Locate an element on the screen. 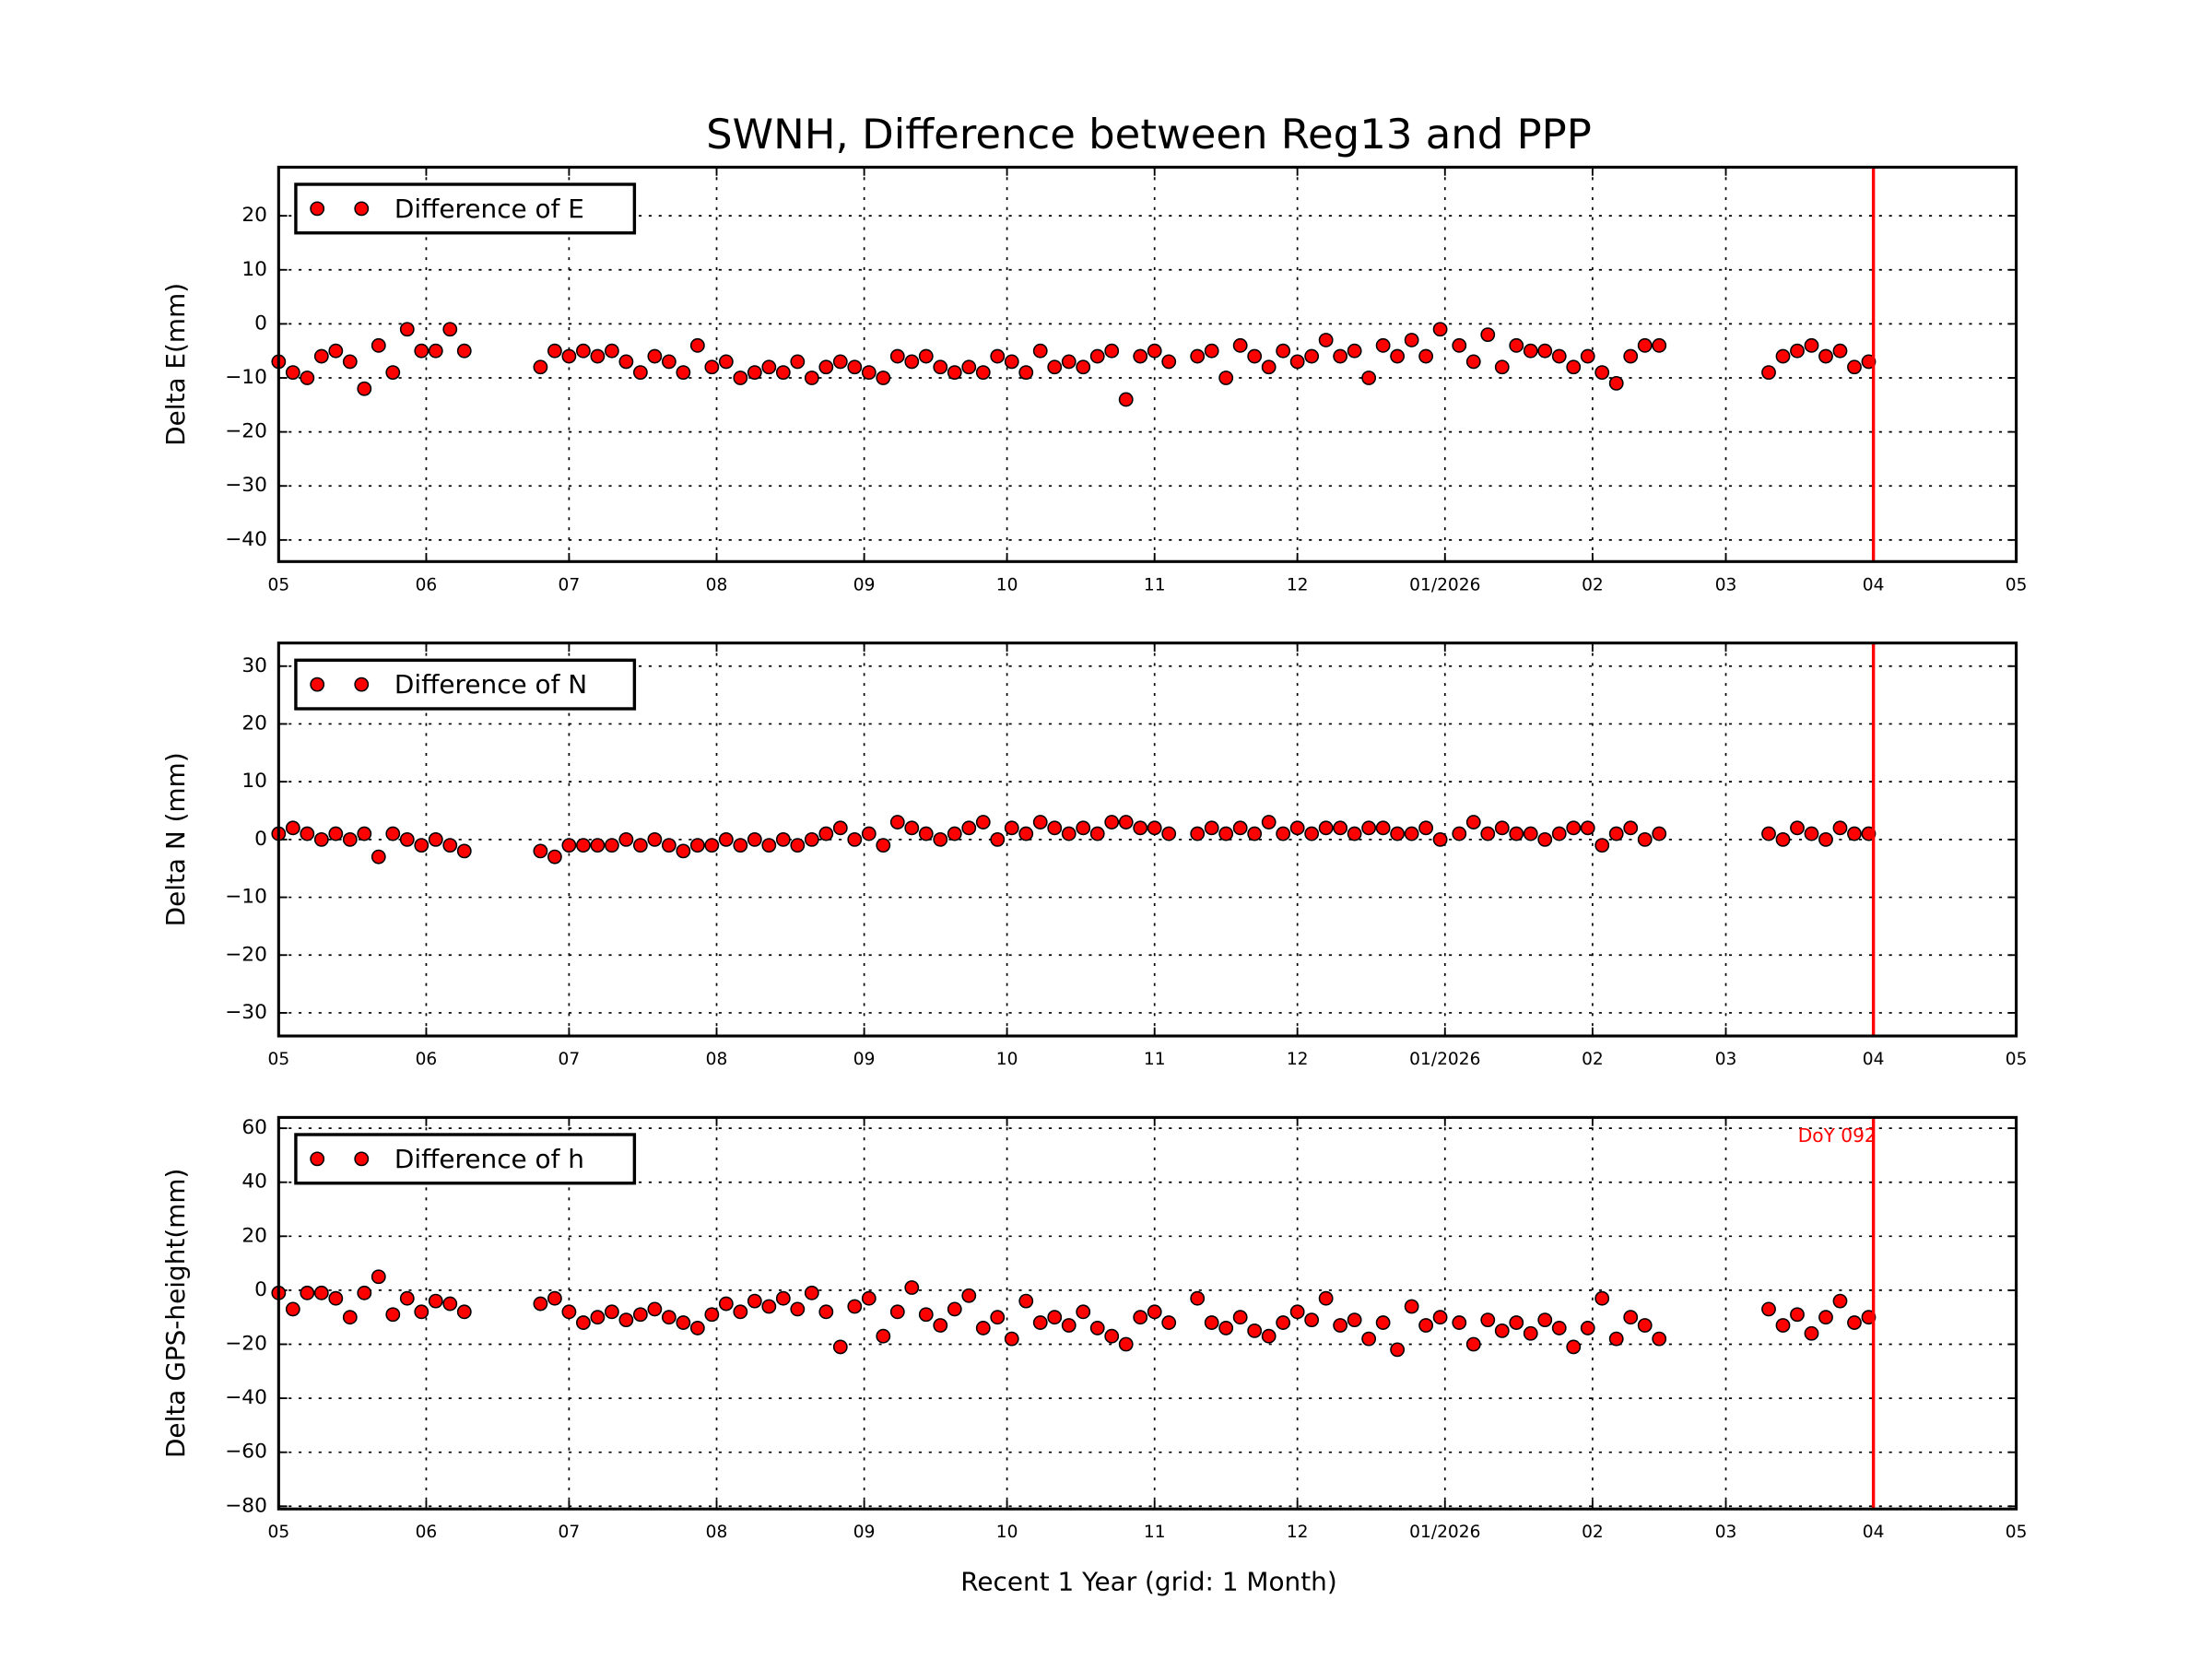 Image resolution: width=2212 pixels, height=1659 pixels. chart-title: SWNH, Difference between Reg13 and PPP is located at coordinates (1149, 134).